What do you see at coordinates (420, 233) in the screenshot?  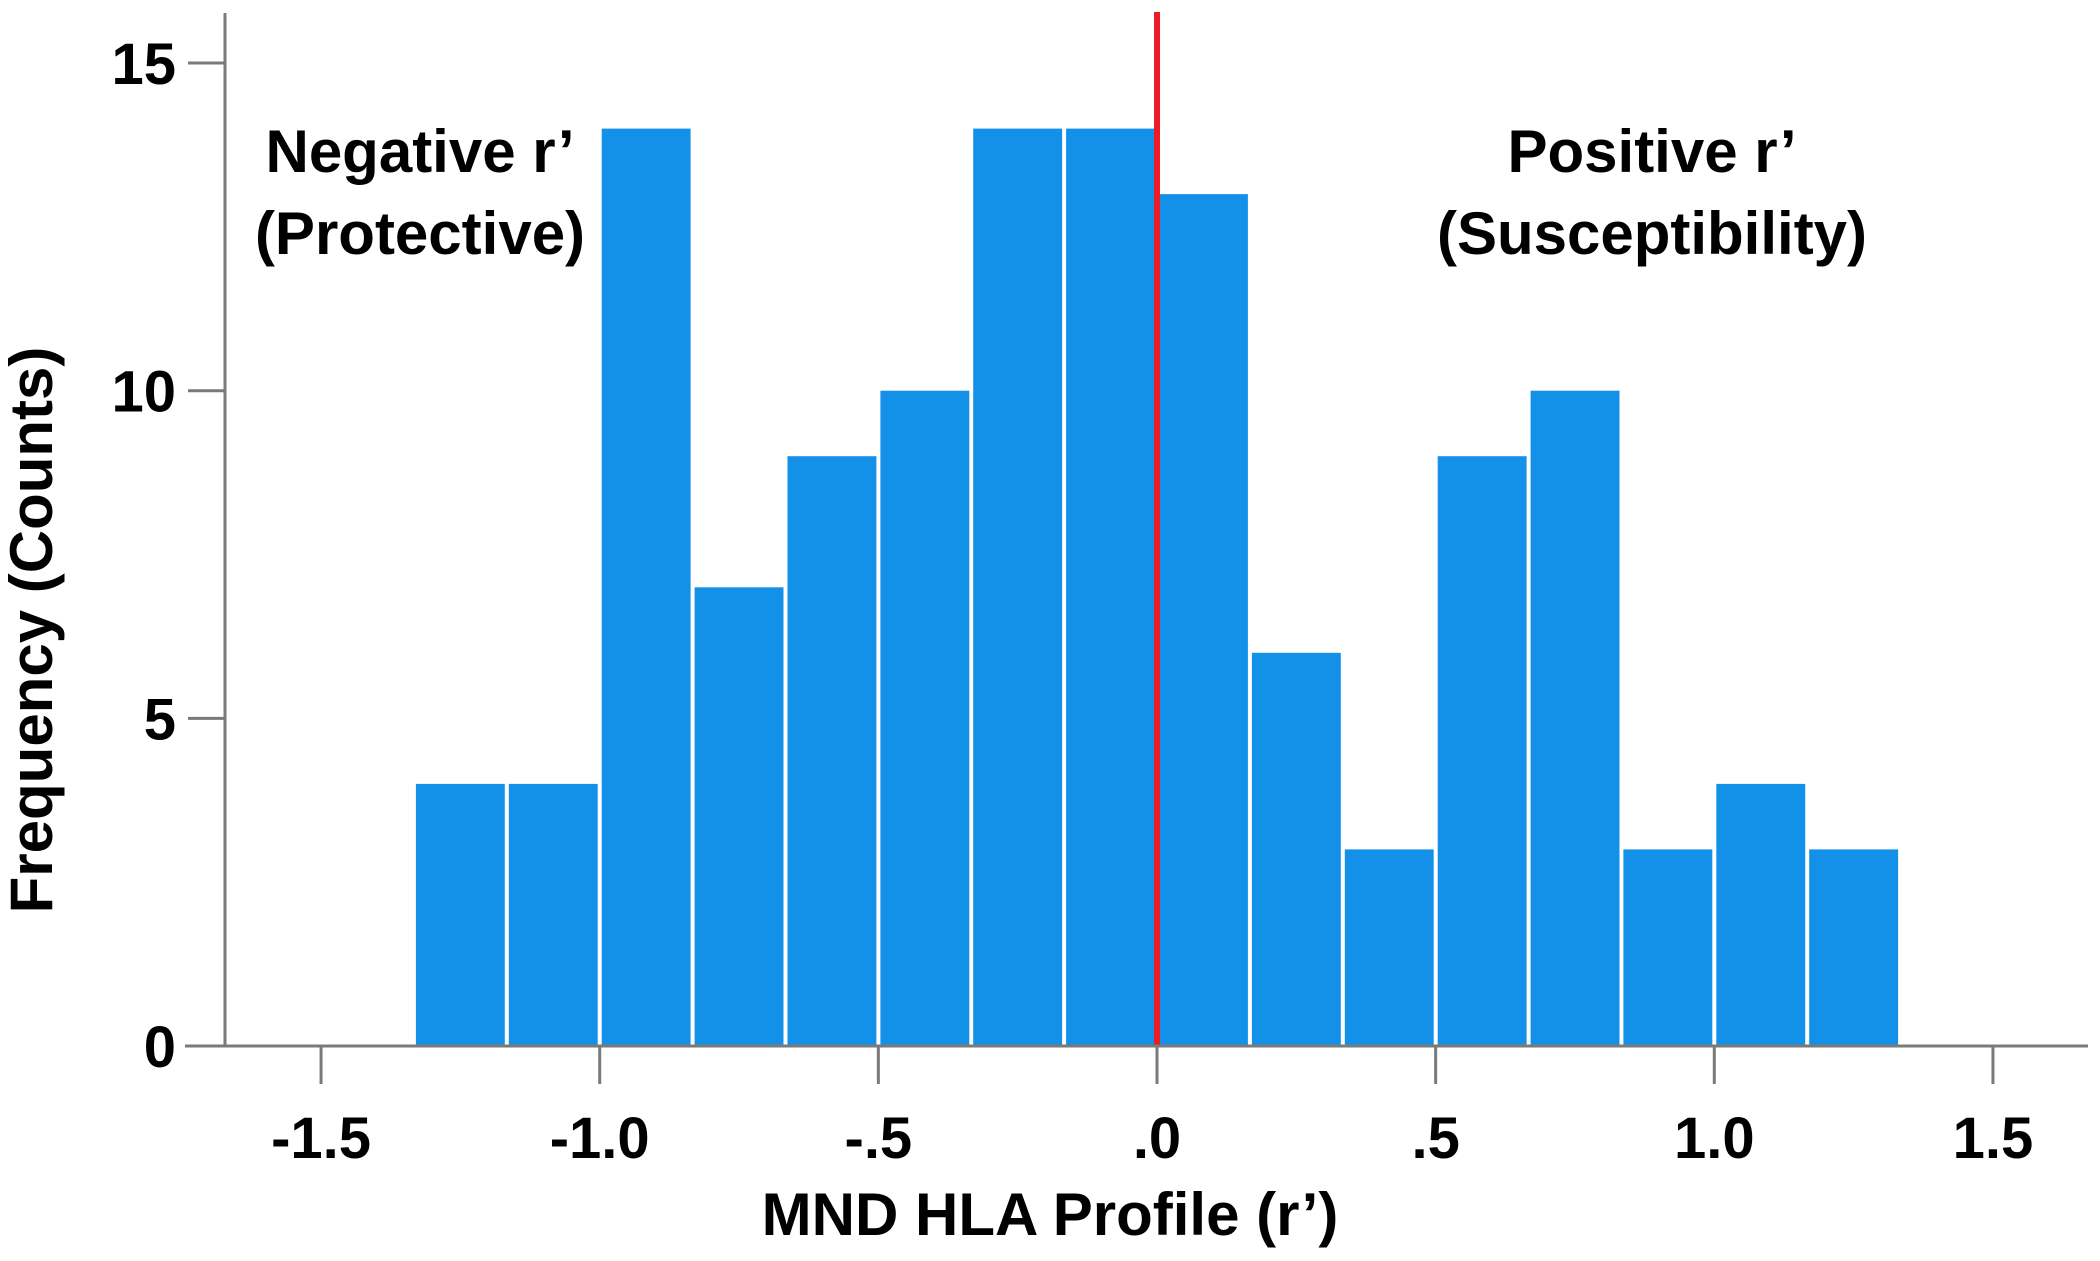 I see `annotation-negative-line2: (Protective)` at bounding box center [420, 233].